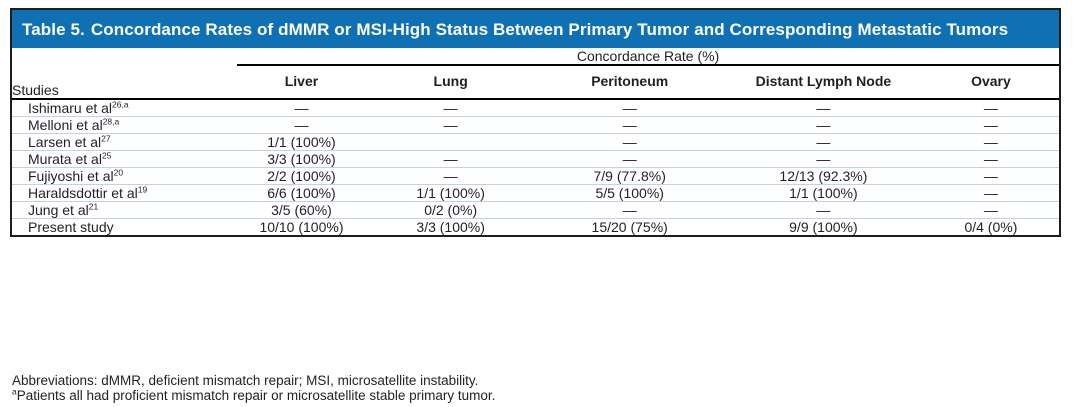 The height and width of the screenshot is (407, 1076). What do you see at coordinates (120, 104) in the screenshot?
I see `reference-superscript: 26,a` at bounding box center [120, 104].